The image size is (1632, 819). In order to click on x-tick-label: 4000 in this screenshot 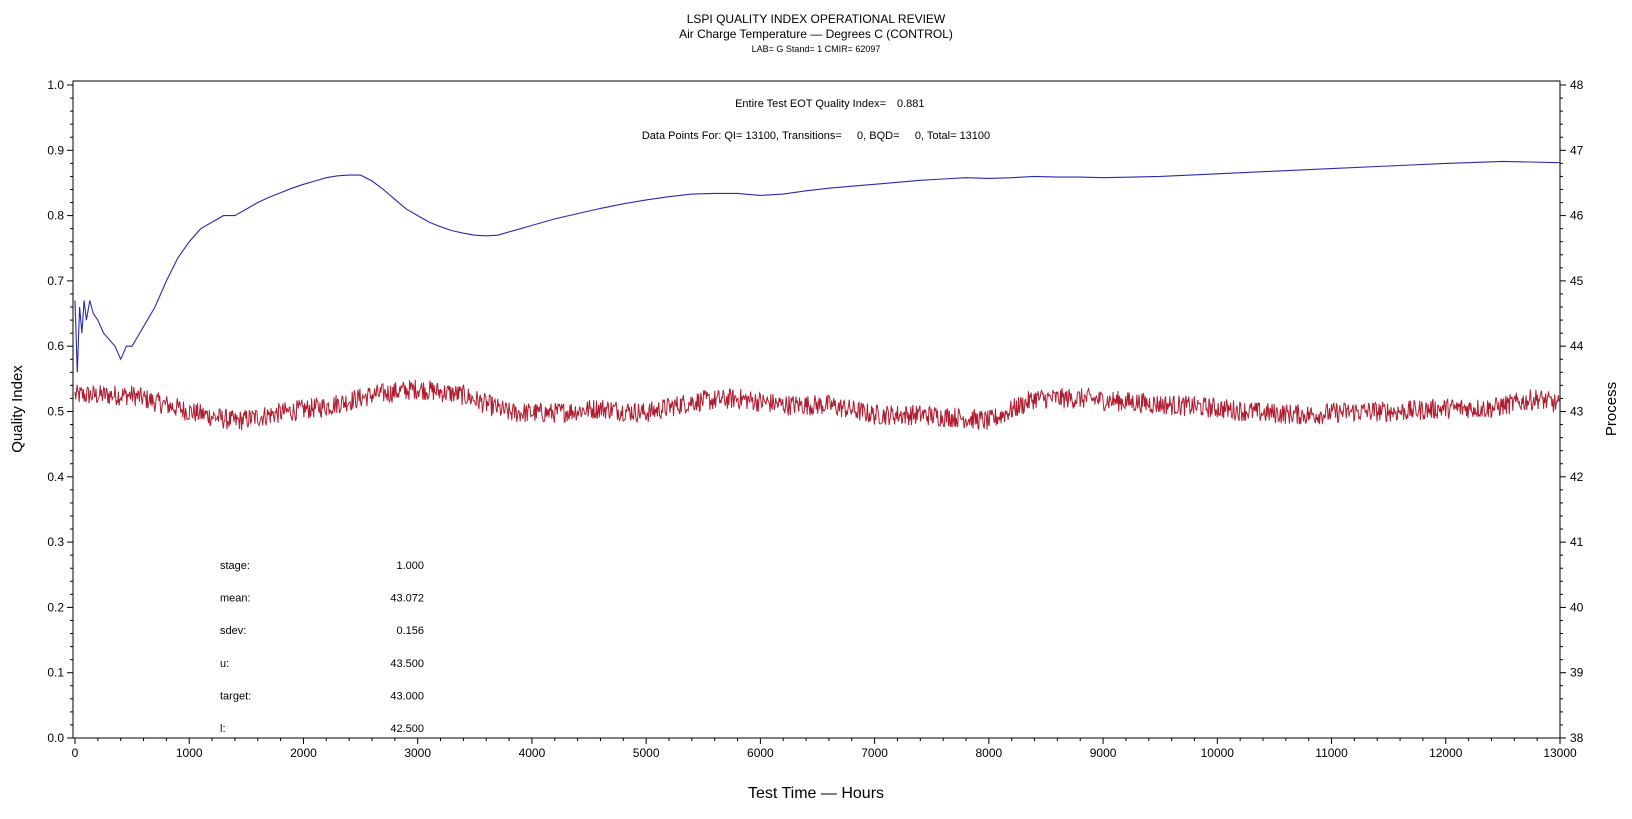, I will do `click(532, 753)`.